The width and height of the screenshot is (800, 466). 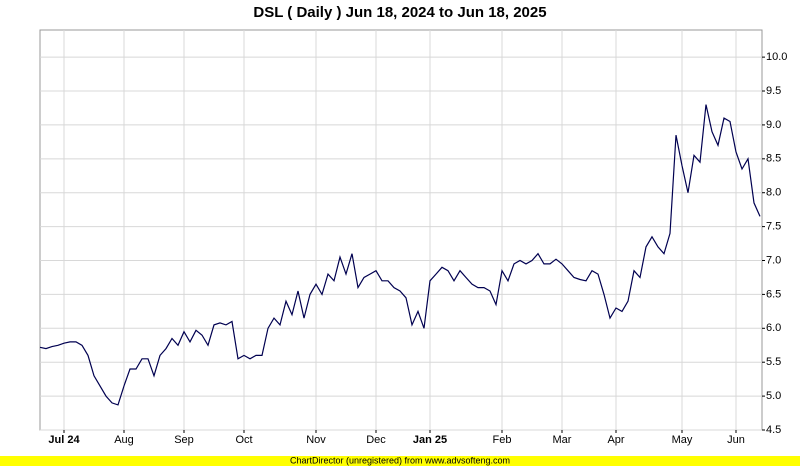 What do you see at coordinates (773, 159) in the screenshot?
I see `y-tick-label: 8.5` at bounding box center [773, 159].